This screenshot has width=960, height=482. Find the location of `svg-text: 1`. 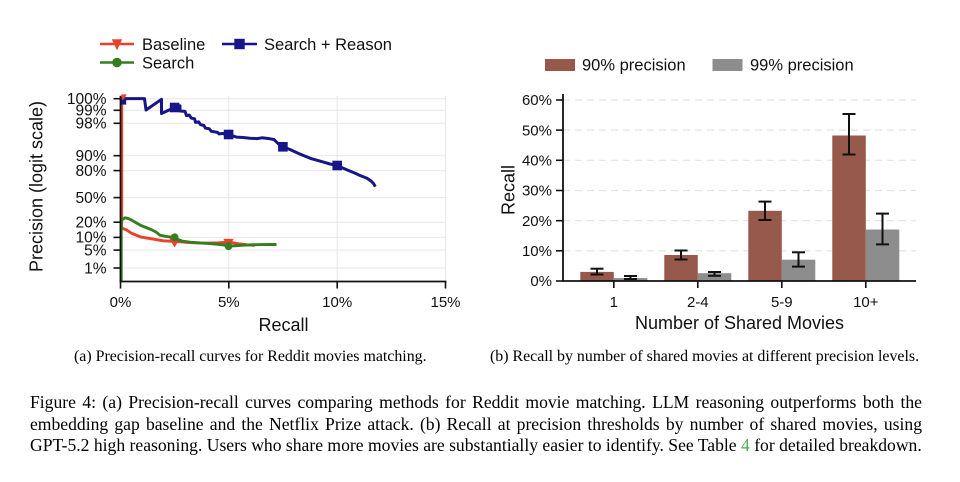

svg-text: 1 is located at coordinates (614, 302).